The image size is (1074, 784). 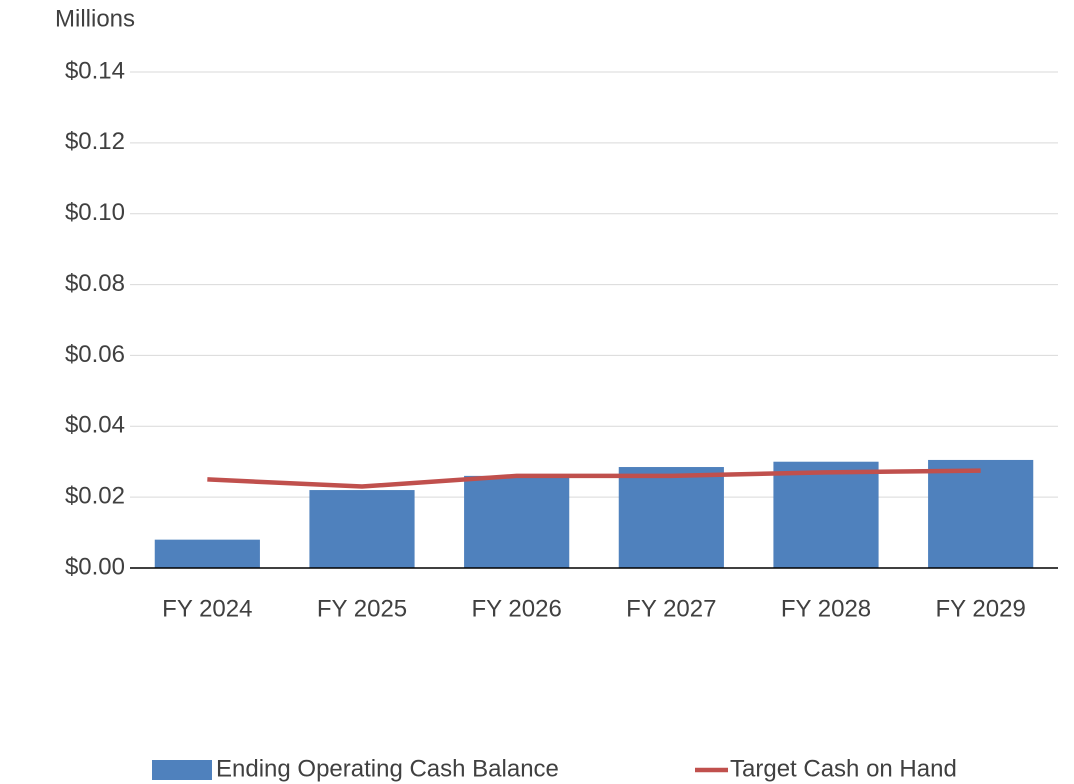 I want to click on legend-label: Target Cash on Hand, so click(x=843, y=768).